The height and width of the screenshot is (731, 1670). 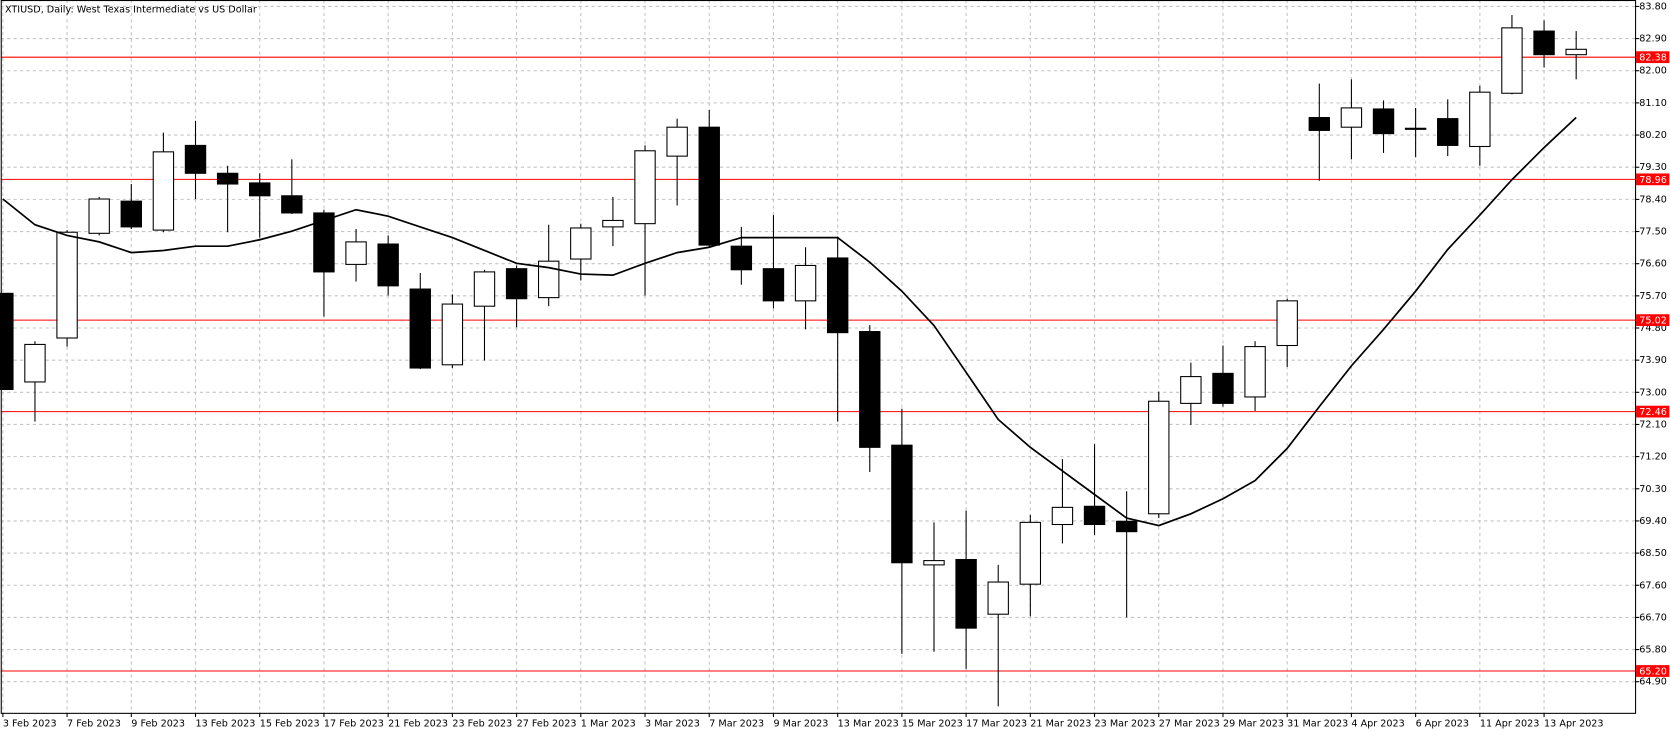 I want to click on x-tick-label: 27 Feb 2023, so click(x=547, y=724).